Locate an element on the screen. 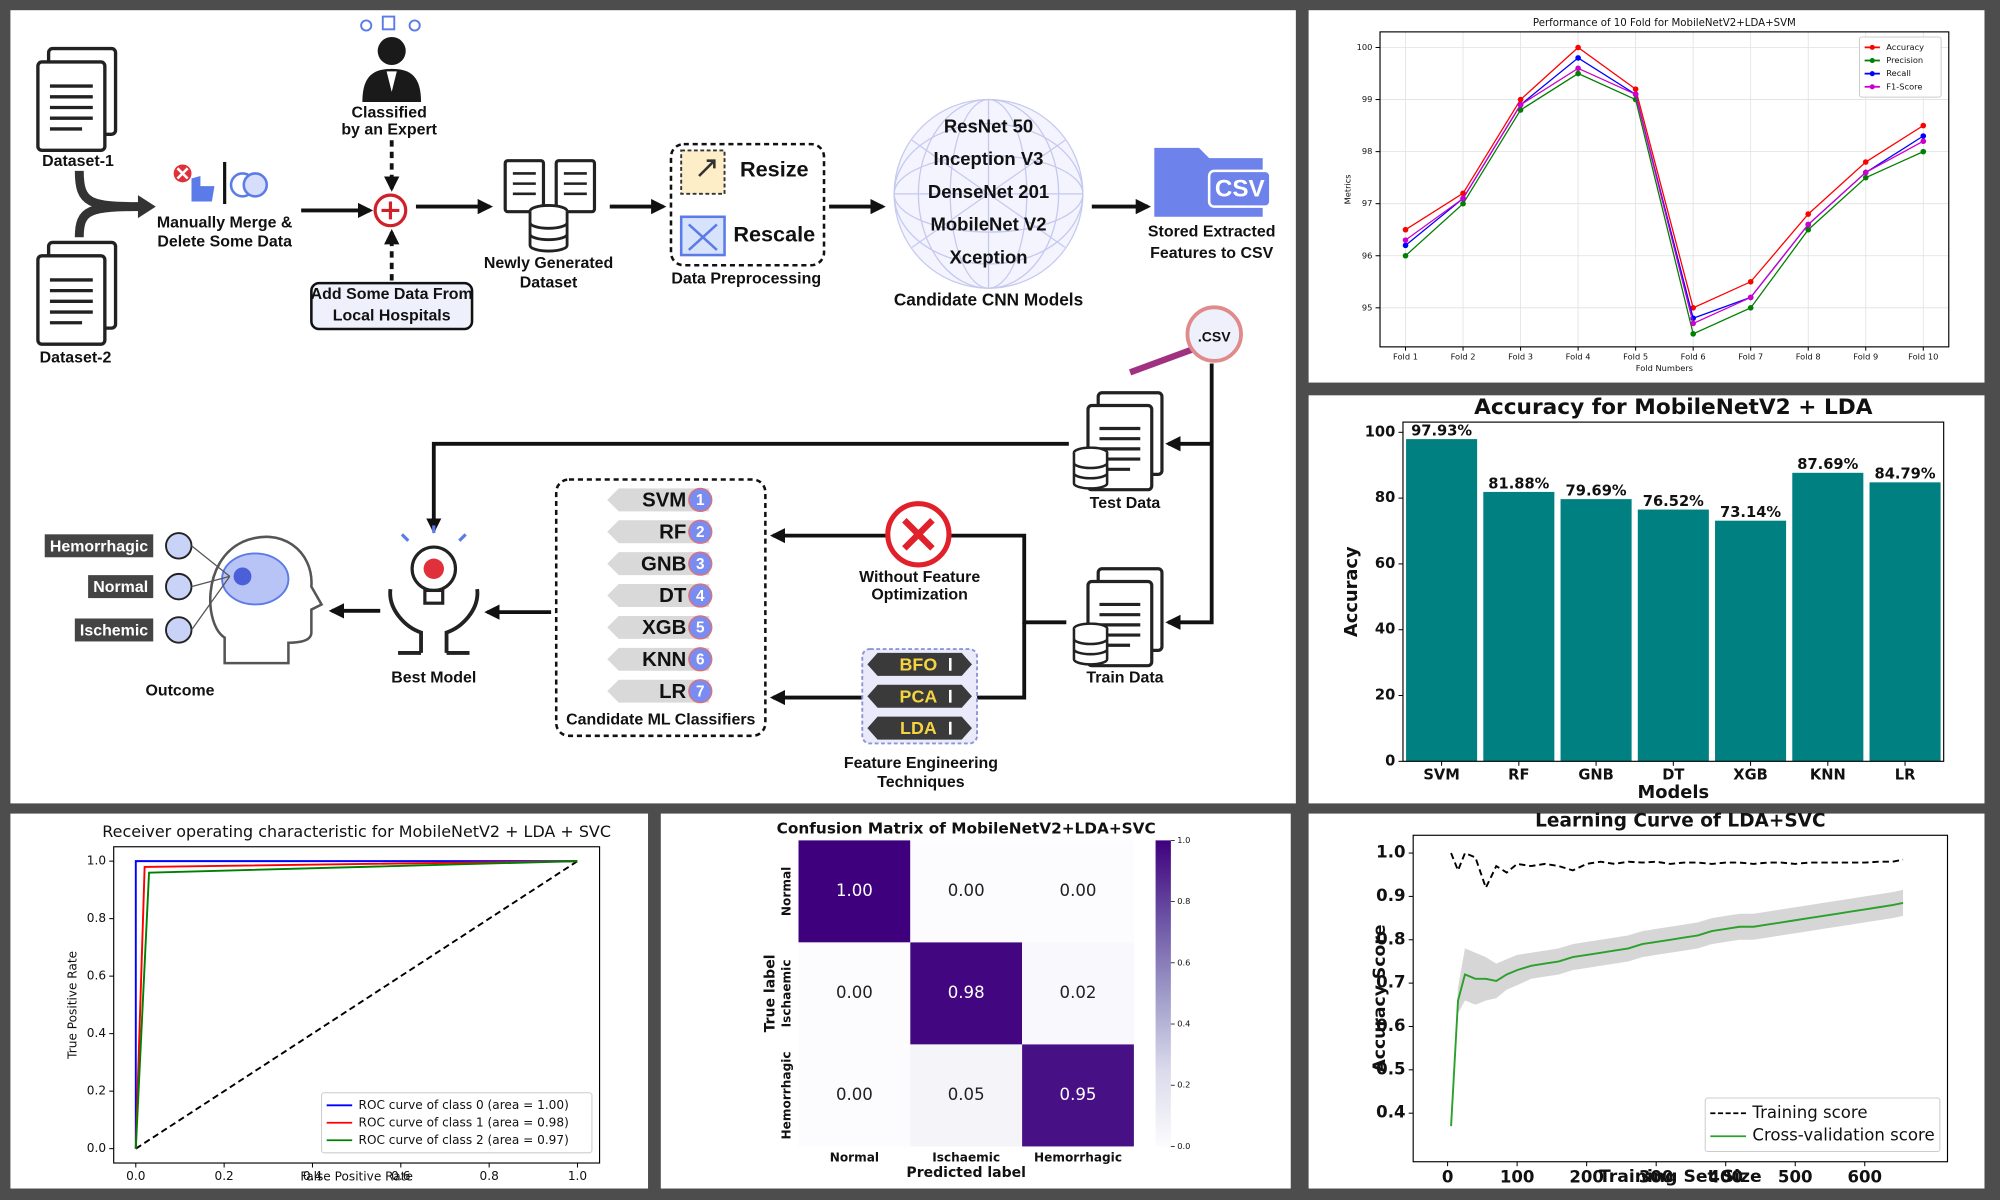 Image resolution: width=2000 pixels, height=1200 pixels. x-tick-label: Fold 3 is located at coordinates (1520, 357).